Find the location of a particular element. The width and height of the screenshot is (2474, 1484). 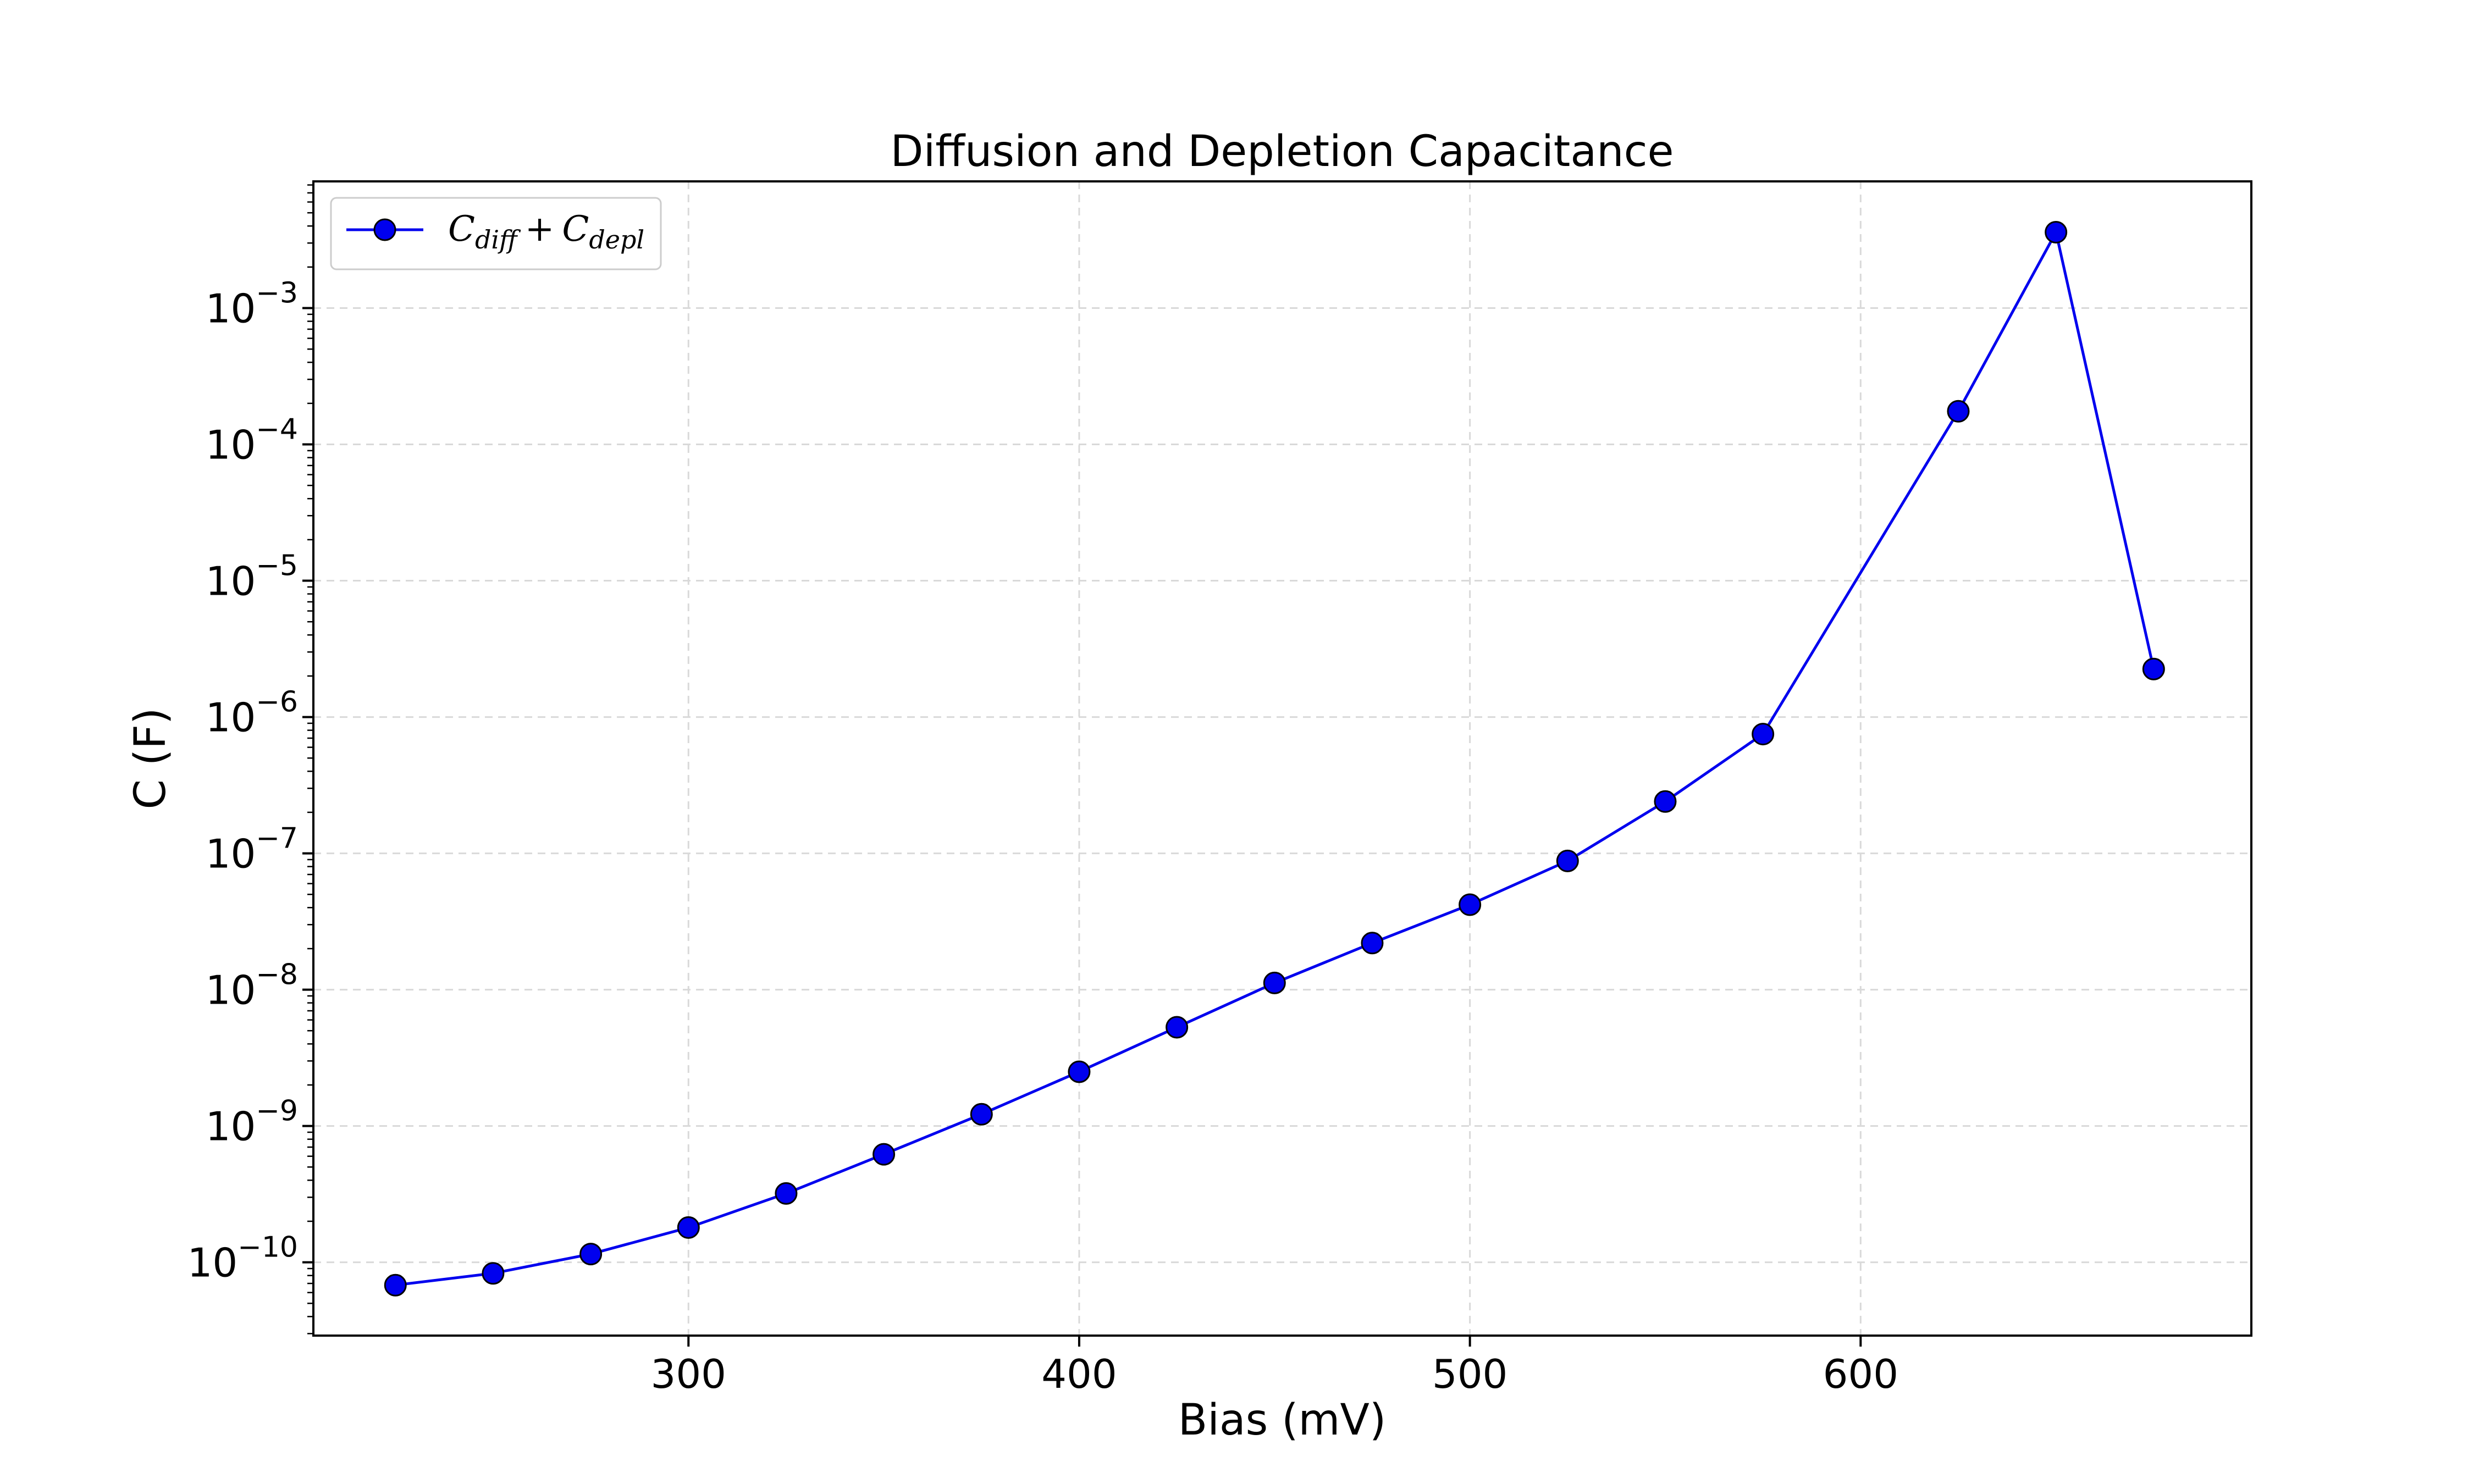

y-tick-label: 10⁻⁹ is located at coordinates (252, 1122).